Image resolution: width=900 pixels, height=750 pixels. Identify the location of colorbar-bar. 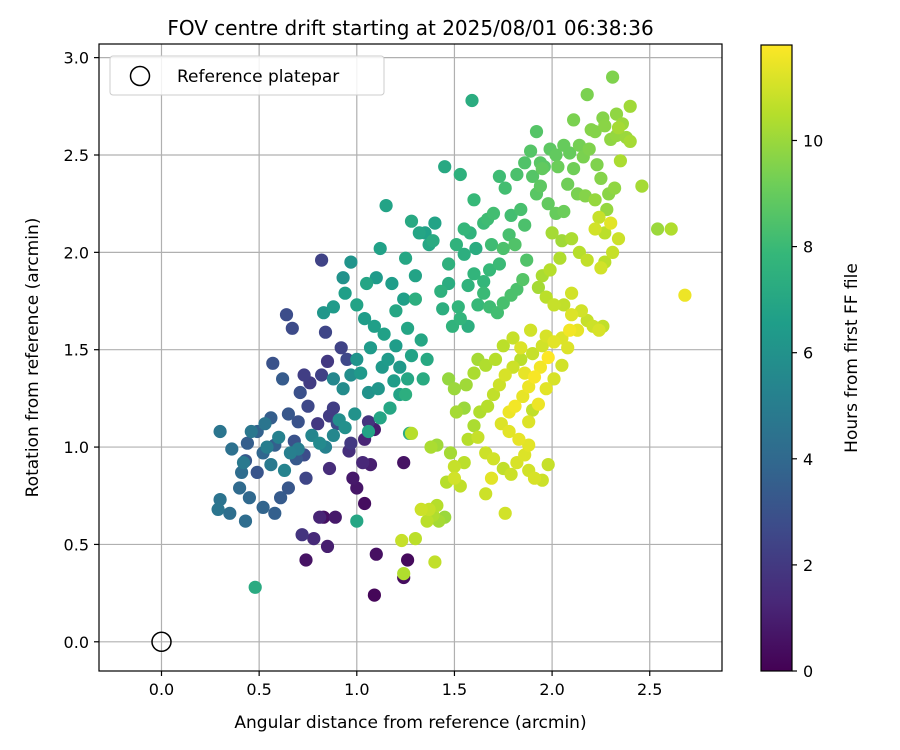
(776, 358).